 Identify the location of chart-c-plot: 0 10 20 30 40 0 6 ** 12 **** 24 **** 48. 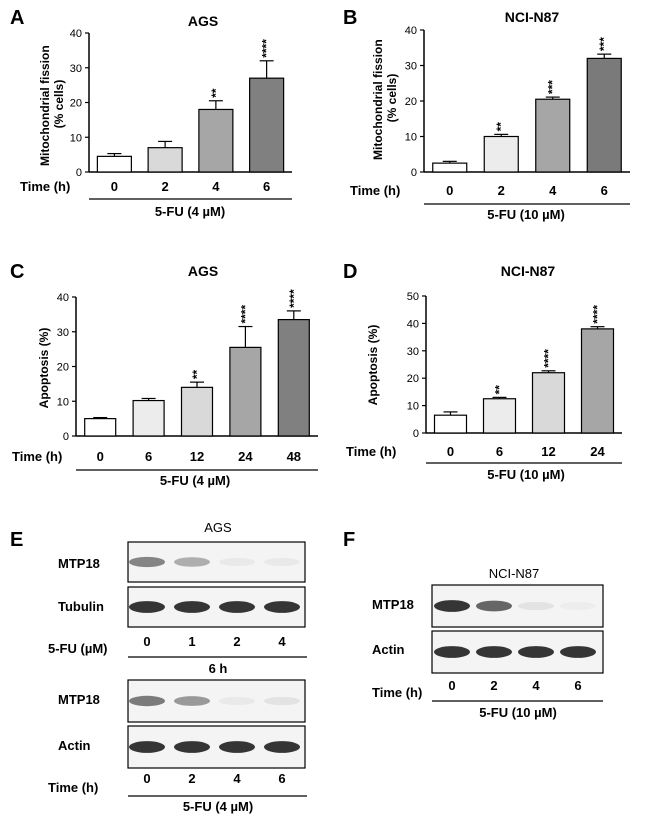
(187, 376).